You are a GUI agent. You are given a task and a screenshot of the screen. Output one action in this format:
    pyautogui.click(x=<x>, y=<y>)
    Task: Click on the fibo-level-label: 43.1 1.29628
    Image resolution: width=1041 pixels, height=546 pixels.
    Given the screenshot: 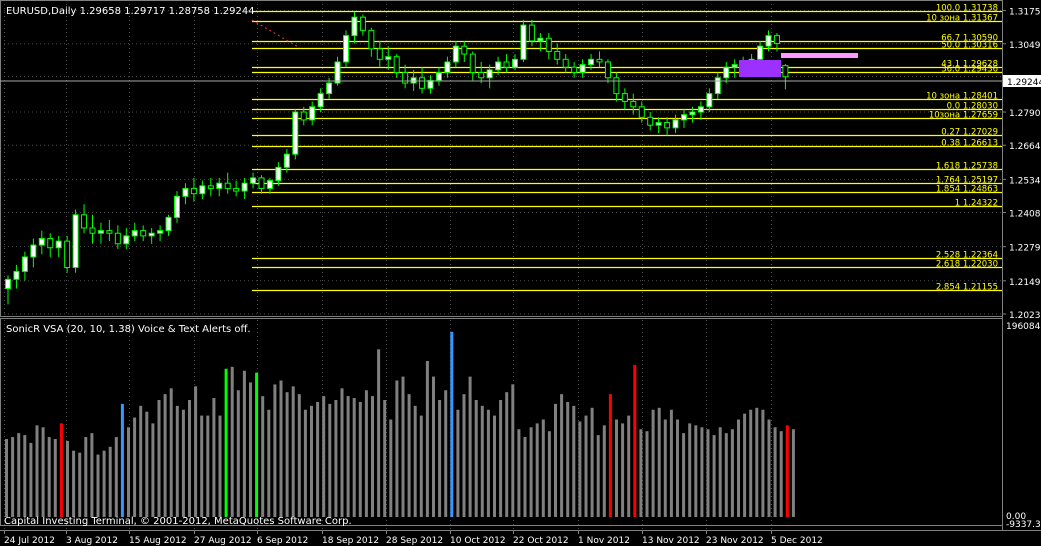 What is the action you would take?
    pyautogui.click(x=969, y=65)
    